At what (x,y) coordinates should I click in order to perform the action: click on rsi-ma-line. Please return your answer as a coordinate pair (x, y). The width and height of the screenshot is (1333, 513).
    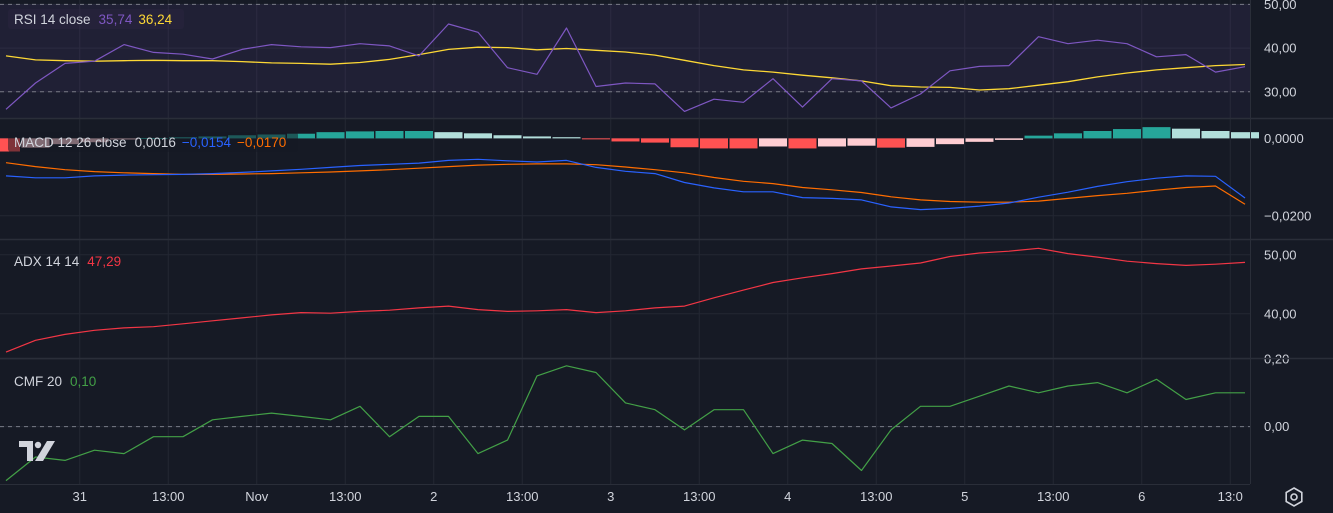
    Looking at the image, I should click on (625, 68).